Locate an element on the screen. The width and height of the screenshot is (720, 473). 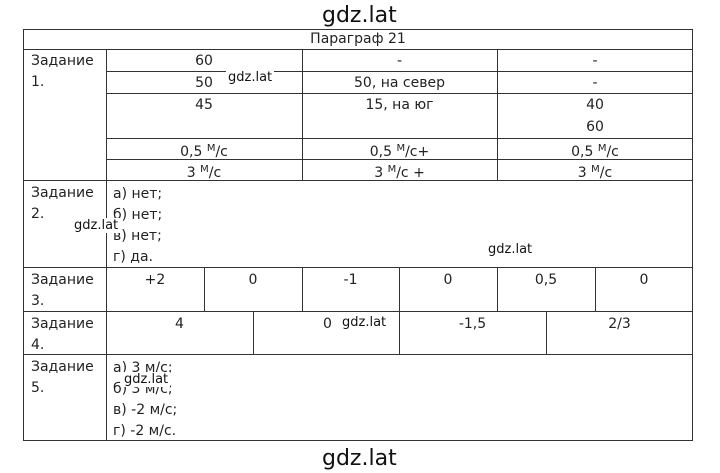
task1-r3-c2: 15, на юг is located at coordinates (399, 105).